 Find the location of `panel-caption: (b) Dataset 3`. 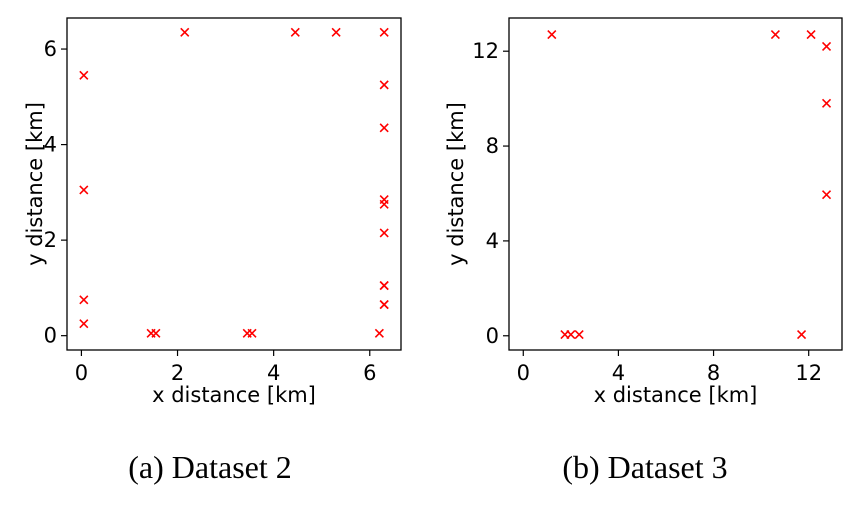

panel-caption: (b) Dataset 3 is located at coordinates (644, 467).